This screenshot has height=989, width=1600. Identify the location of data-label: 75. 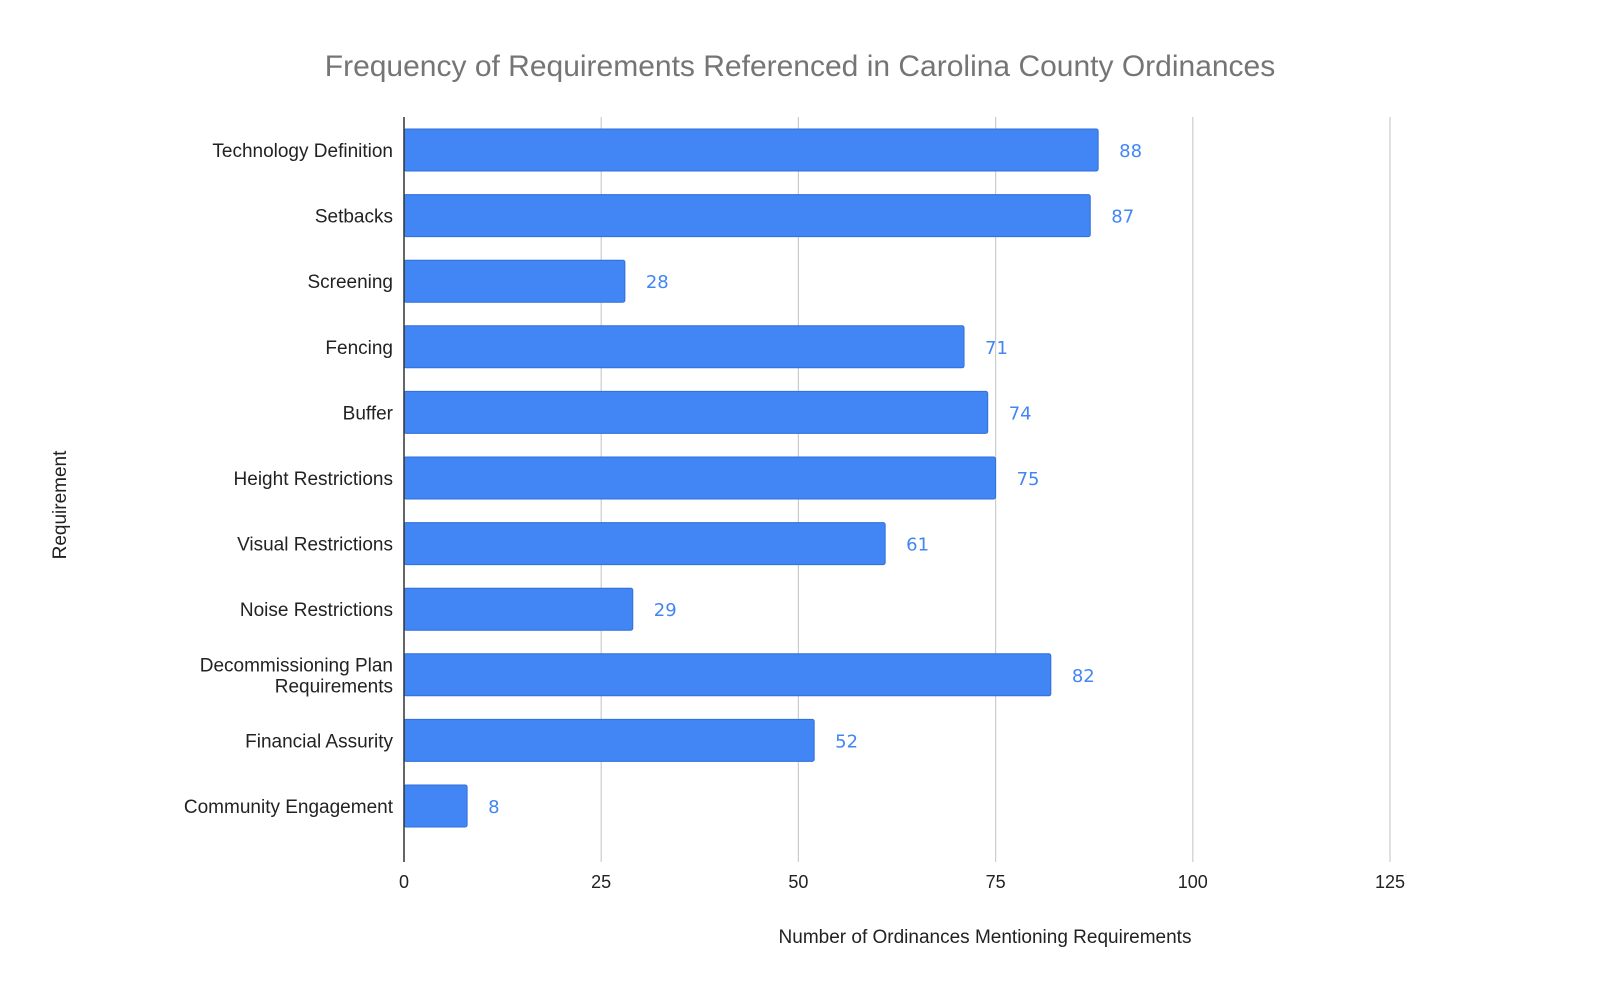
(1028, 479).